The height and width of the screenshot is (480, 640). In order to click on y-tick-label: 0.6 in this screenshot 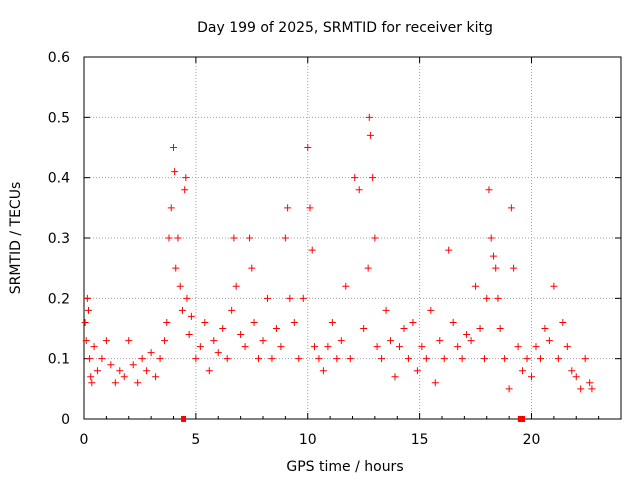, I will do `click(59, 58)`.